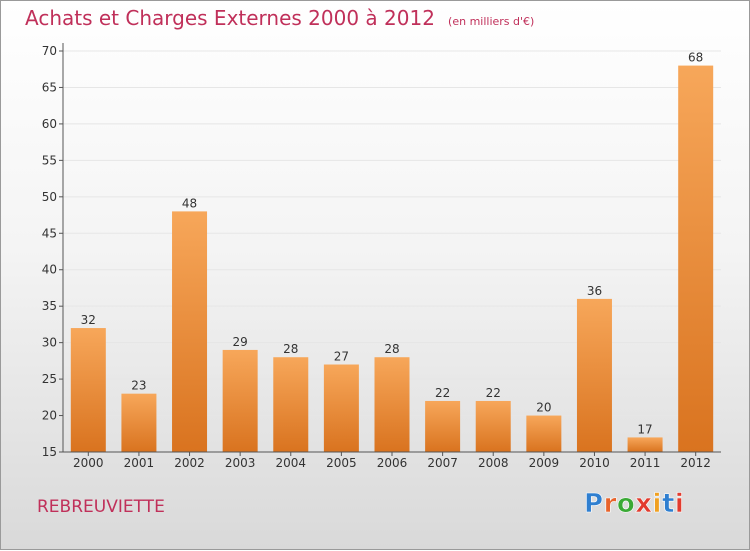 The width and height of the screenshot is (750, 551). What do you see at coordinates (544, 463) in the screenshot?
I see `x-tick-label: 2009` at bounding box center [544, 463].